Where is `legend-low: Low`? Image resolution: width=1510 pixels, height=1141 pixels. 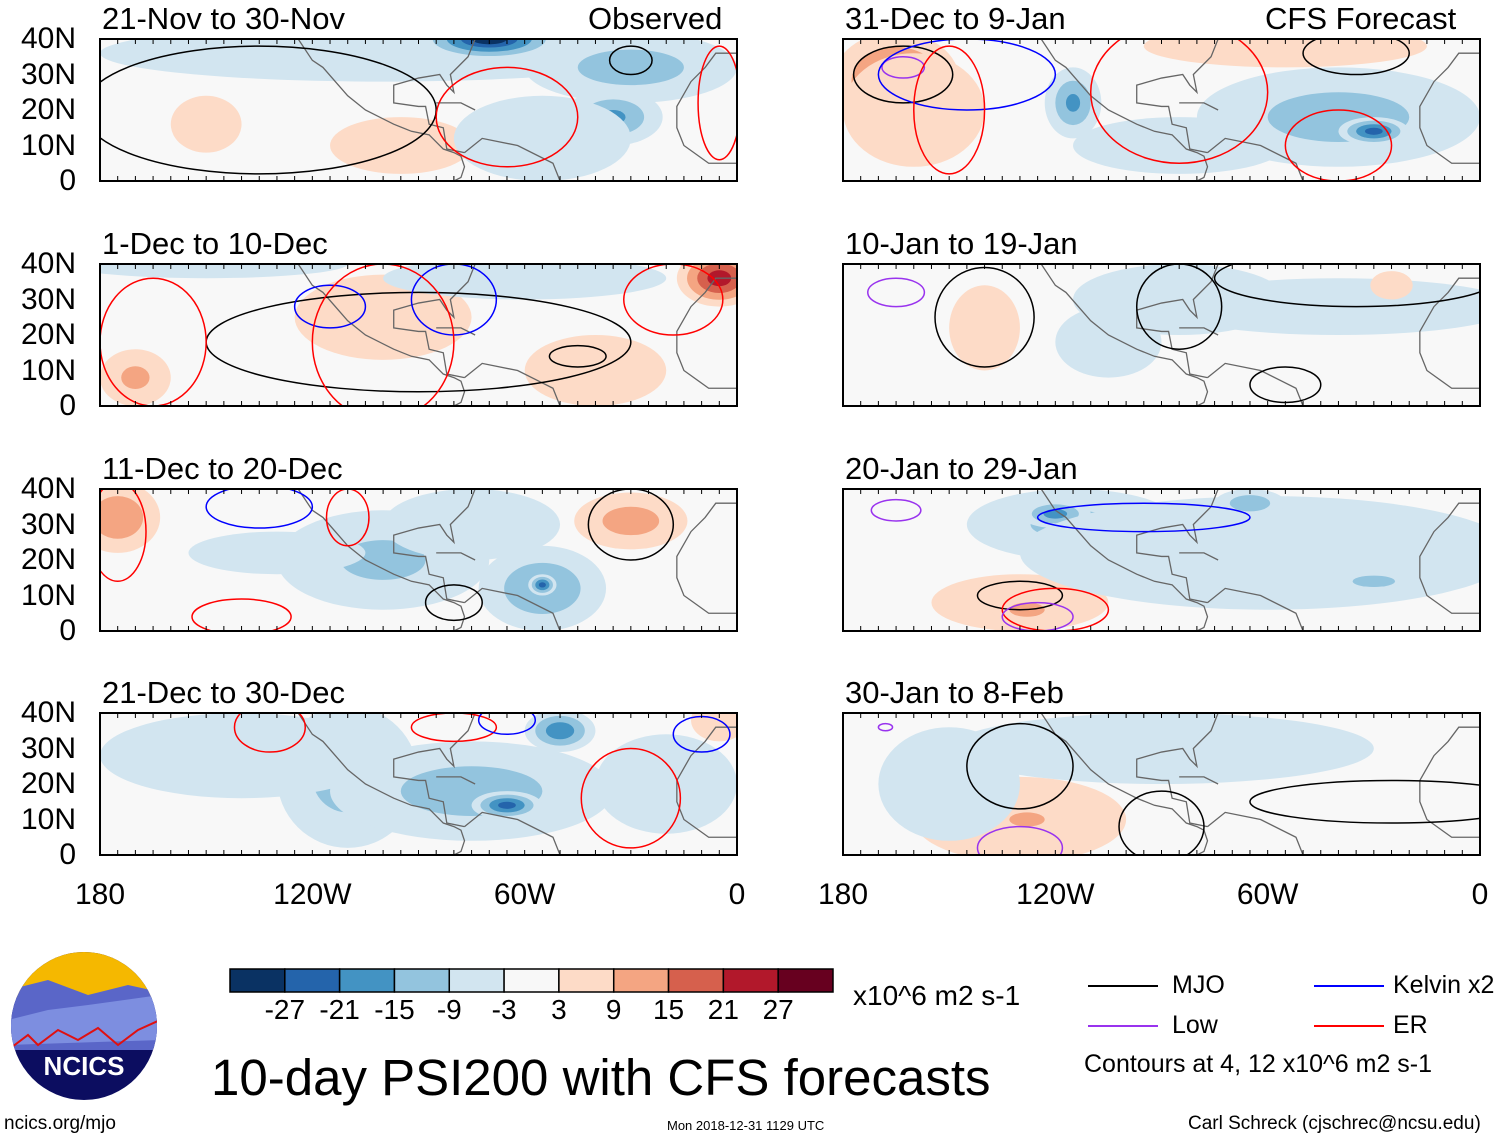 legend-low: Low is located at coordinates (1195, 1025).